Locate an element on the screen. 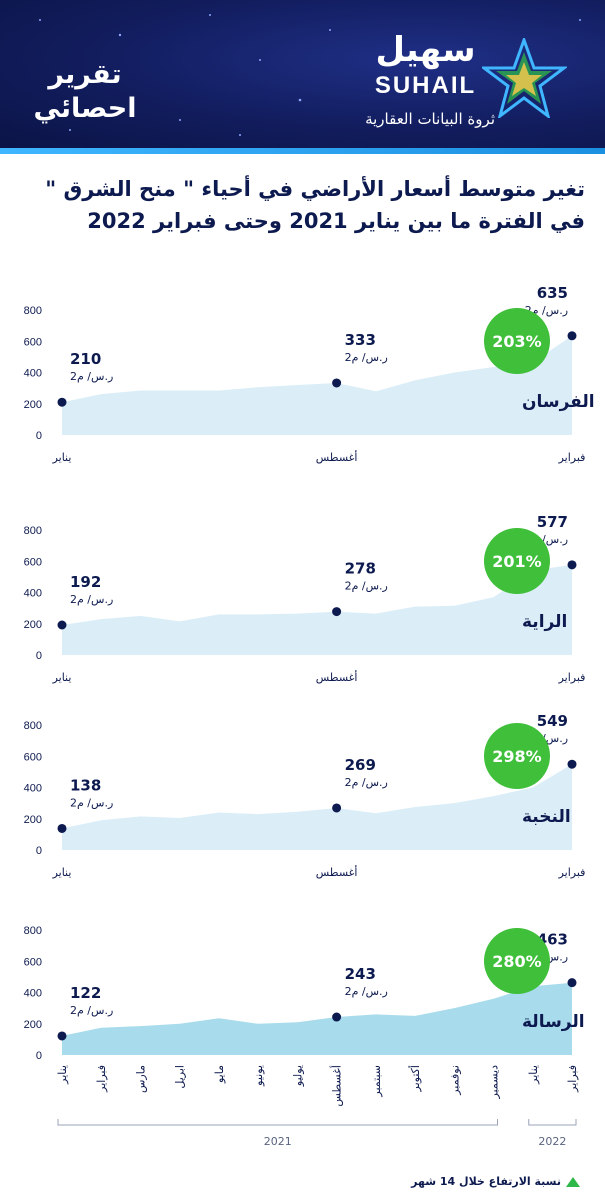  x-tick-label: يونيو is located at coordinates (258, 1076).